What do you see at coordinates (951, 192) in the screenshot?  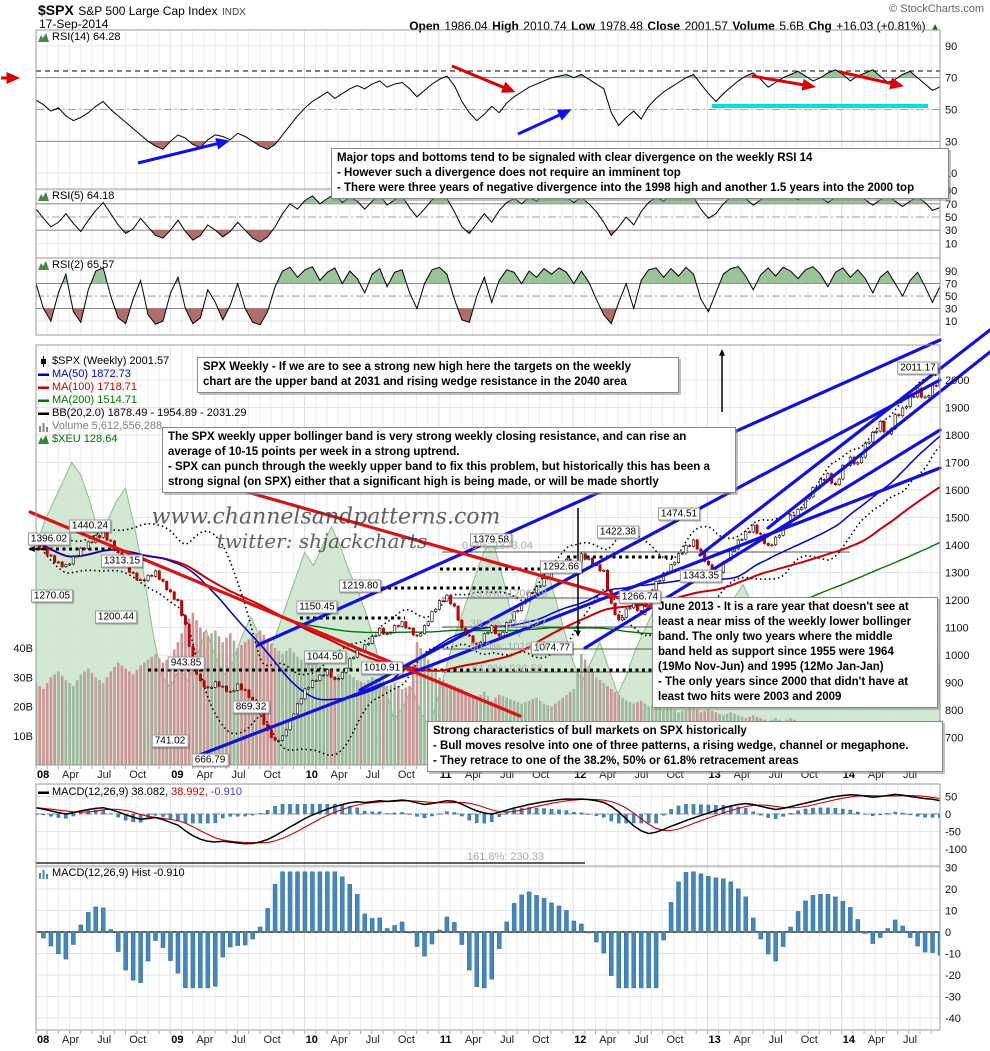 I see `rsi5-axis-label: 90` at bounding box center [951, 192].